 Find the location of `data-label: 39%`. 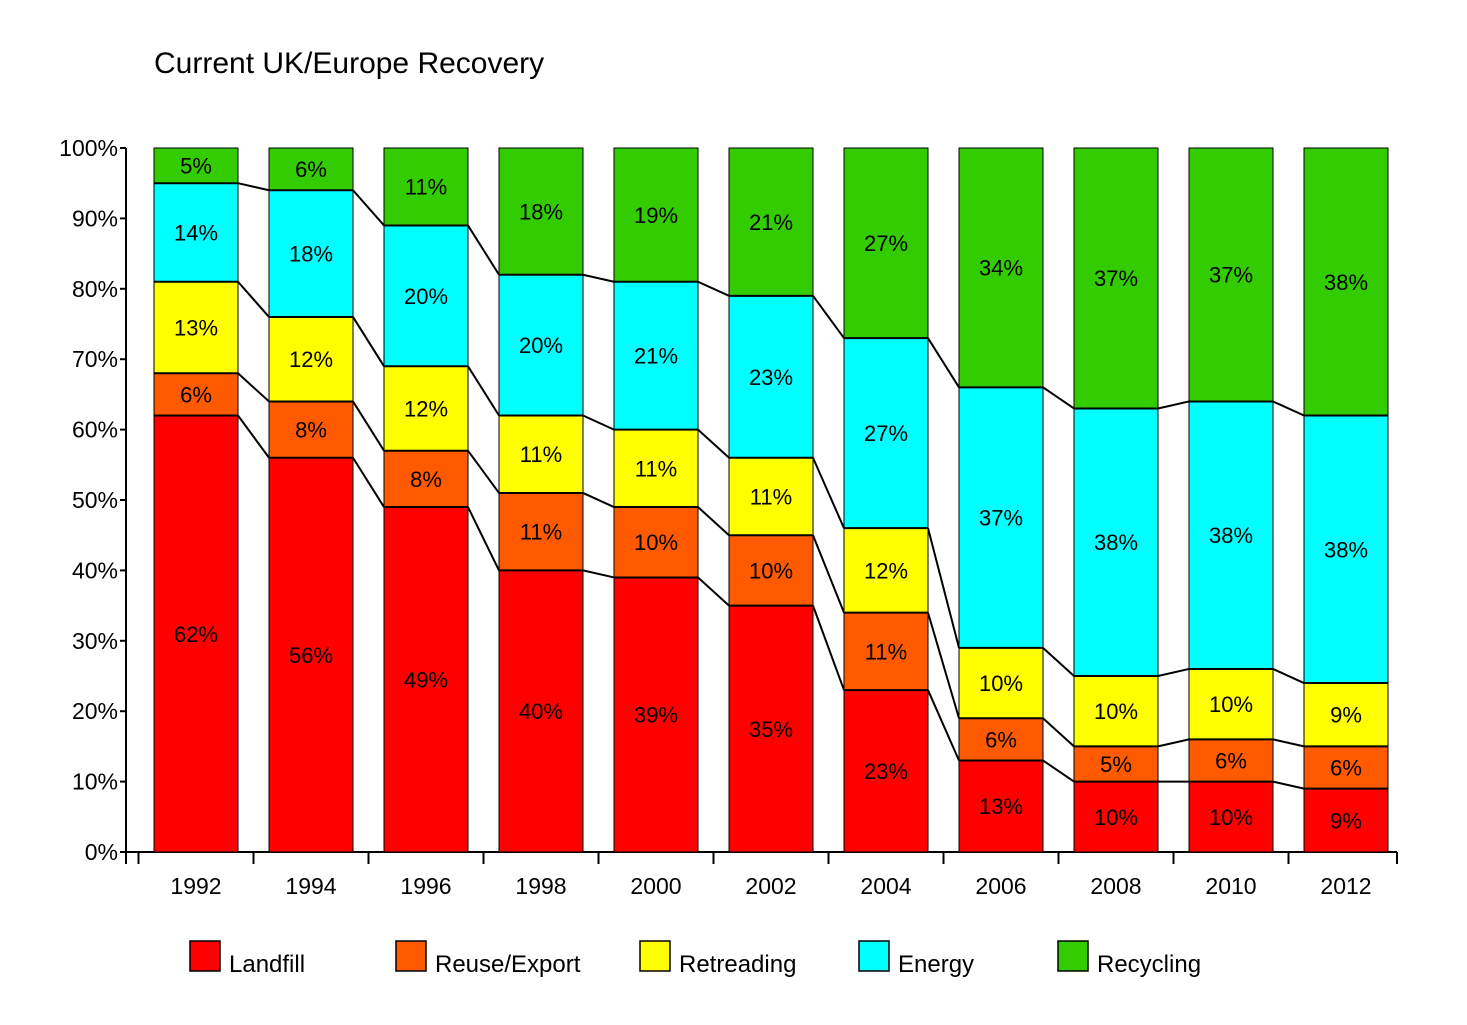

data-label: 39% is located at coordinates (656, 715).